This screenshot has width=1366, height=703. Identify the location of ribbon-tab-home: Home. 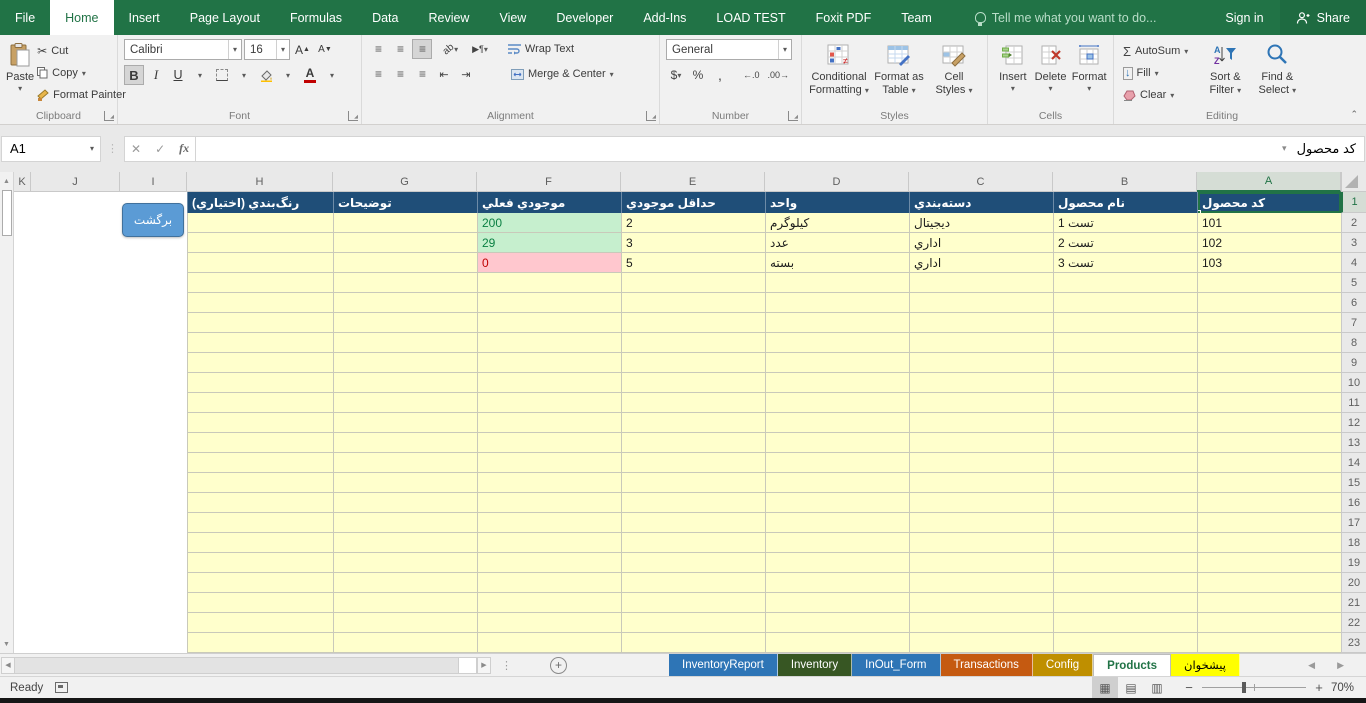
(82, 17).